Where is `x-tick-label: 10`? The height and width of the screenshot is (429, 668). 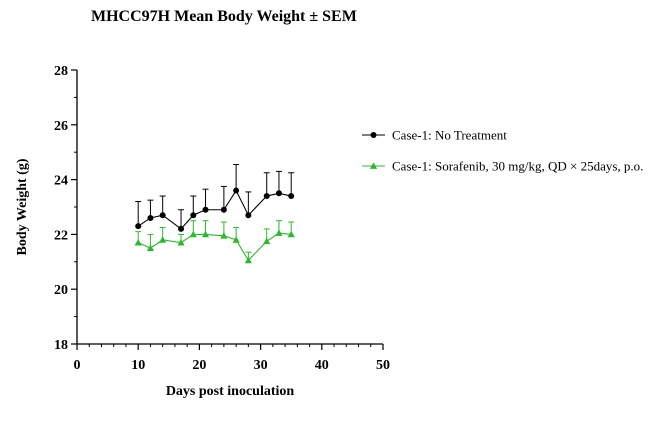
x-tick-label: 10 is located at coordinates (138, 365).